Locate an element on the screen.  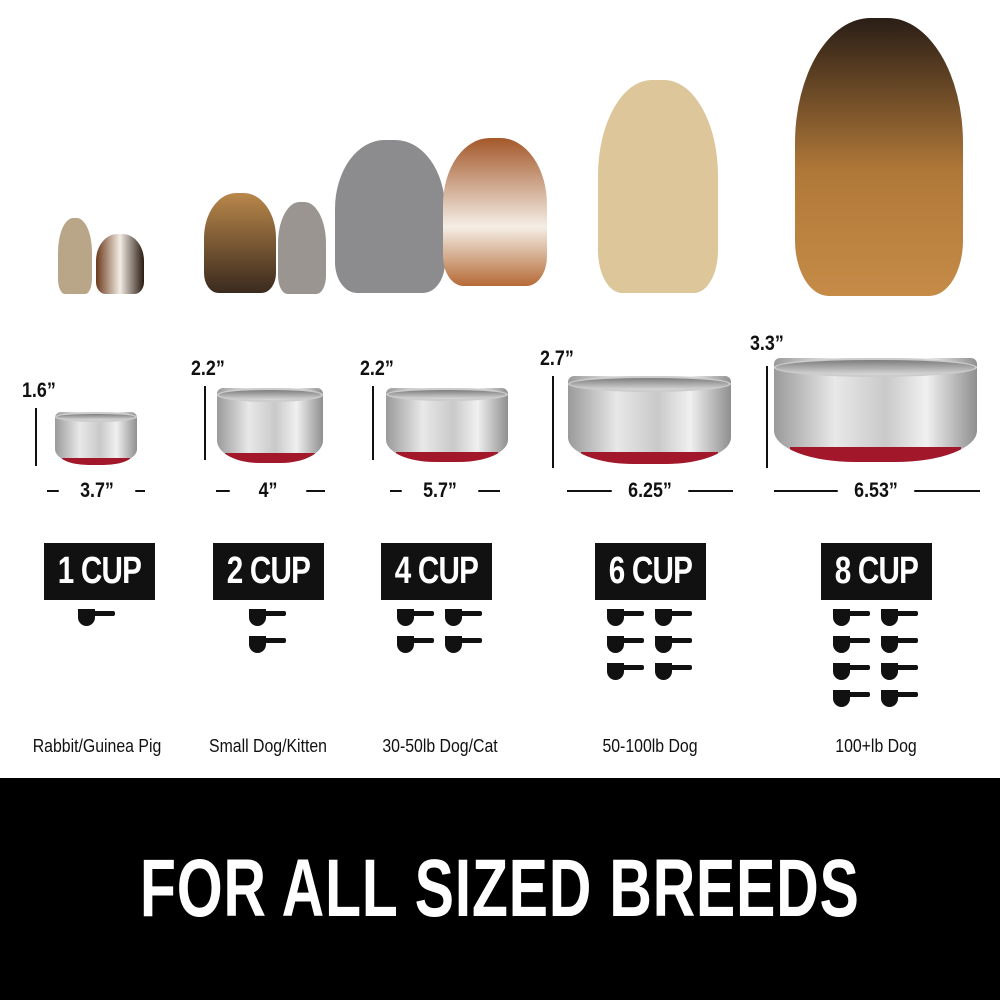
breed-label: 50-100lb Dog is located at coordinates (650, 746).